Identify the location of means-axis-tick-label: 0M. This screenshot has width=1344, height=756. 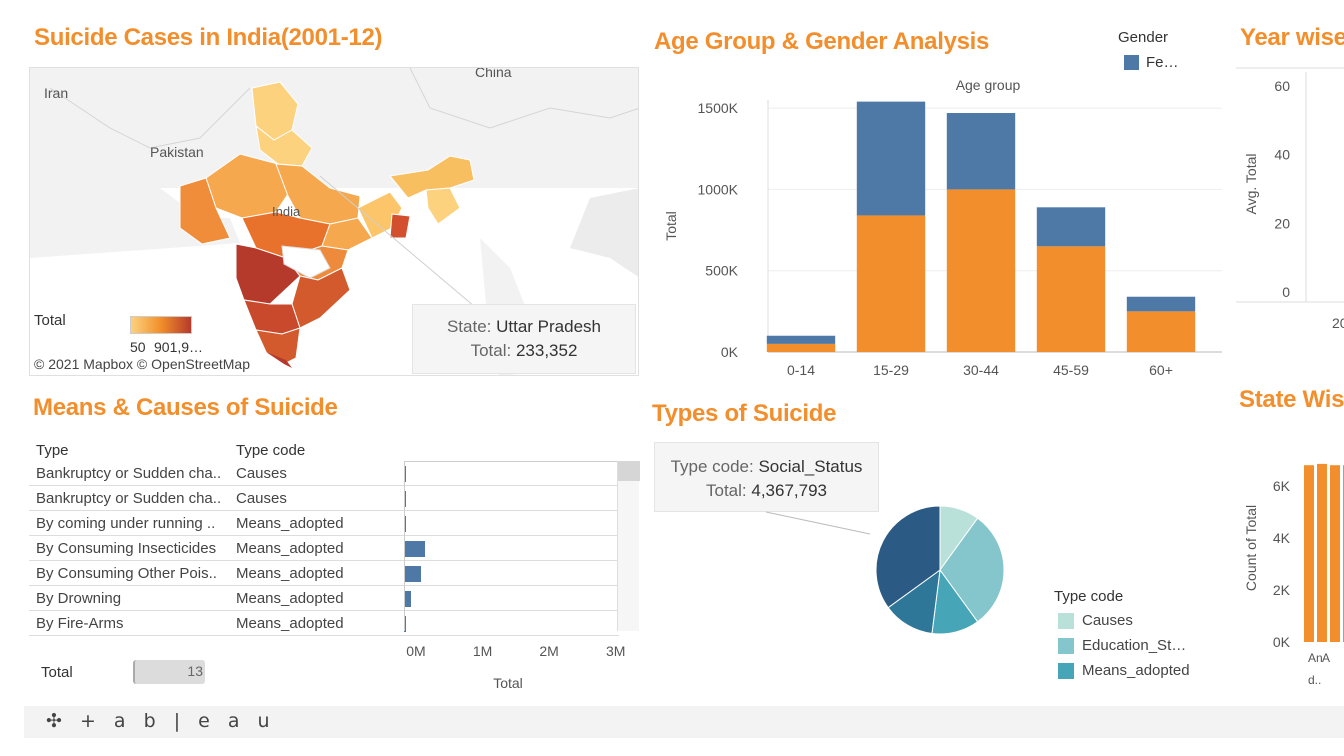
(415, 651).